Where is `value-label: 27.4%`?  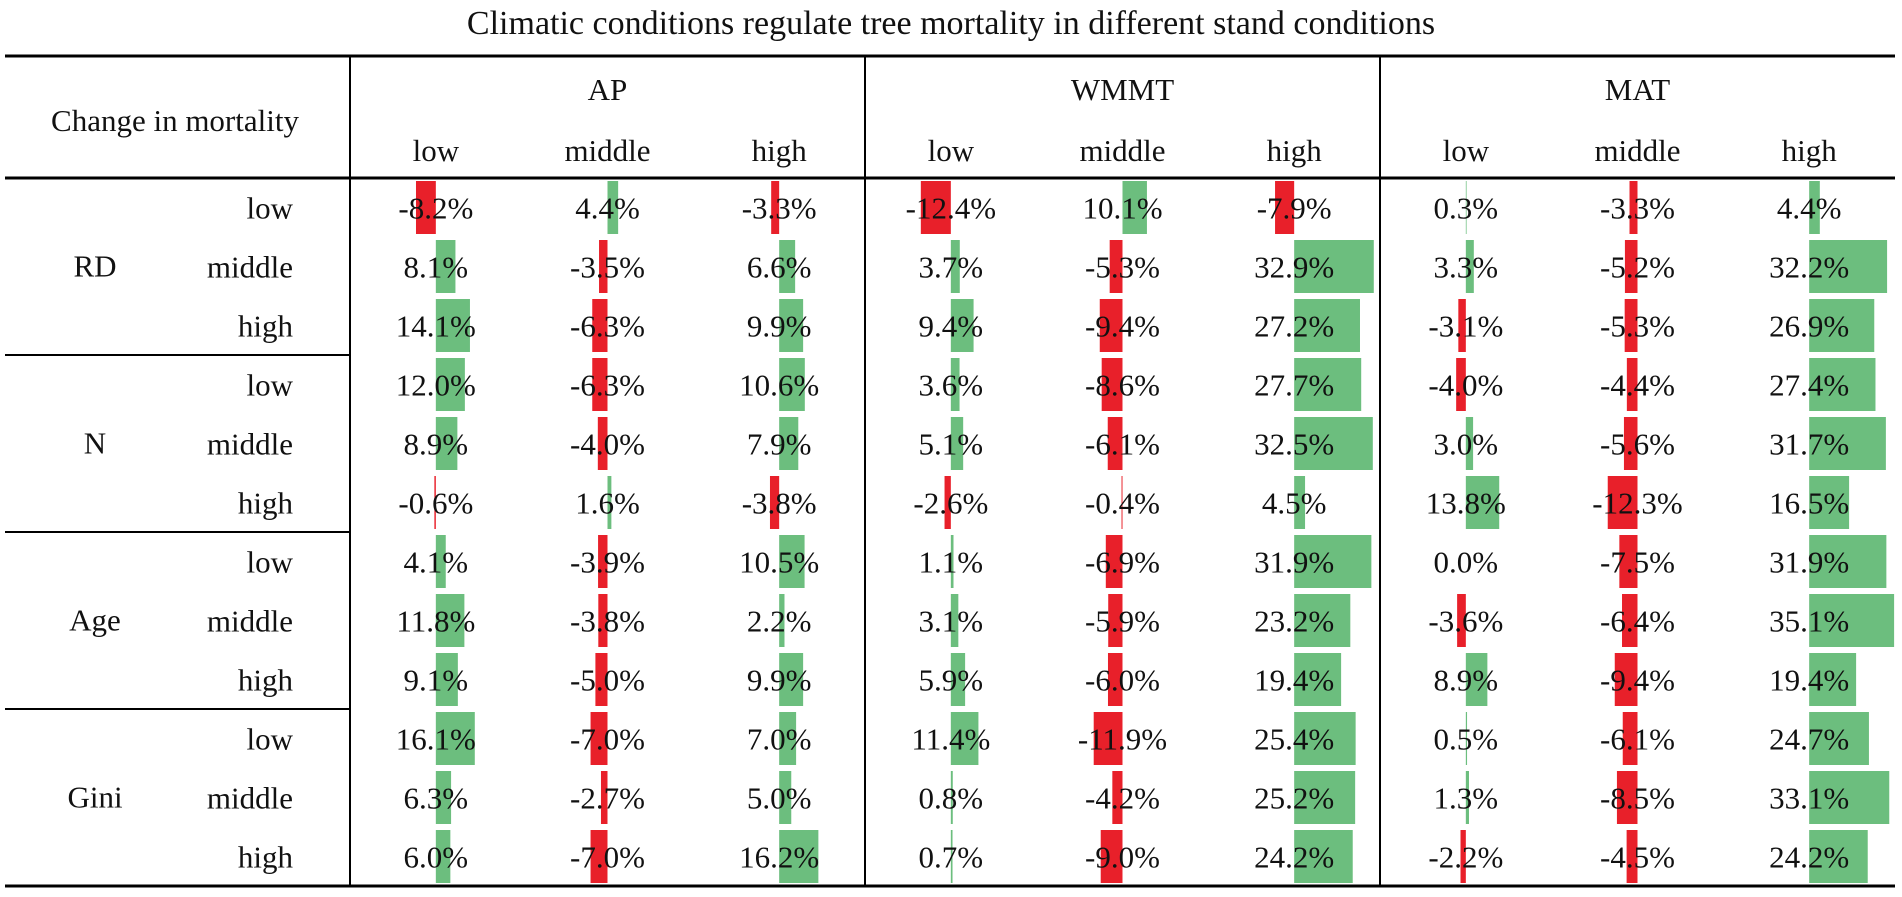 value-label: 27.4% is located at coordinates (1809, 385).